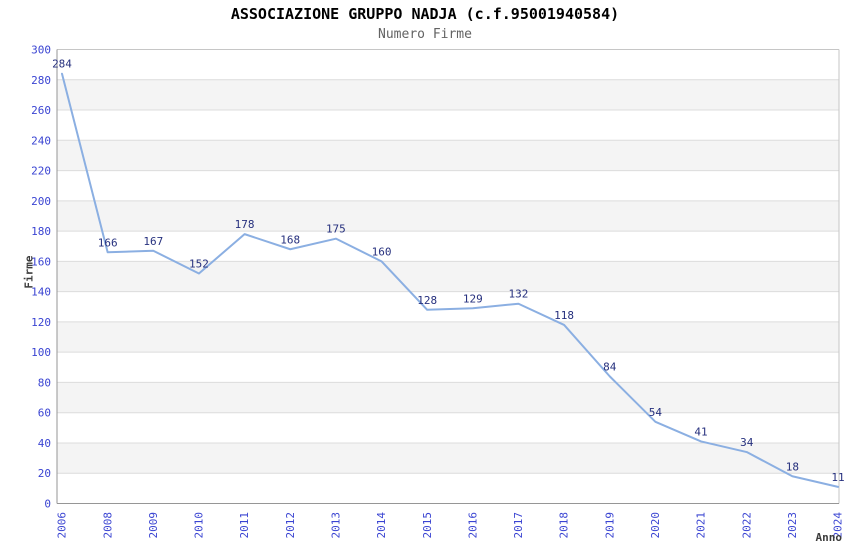  Describe the element at coordinates (425, 34) in the screenshot. I see `chart-subtitle: Numero Firme` at that location.